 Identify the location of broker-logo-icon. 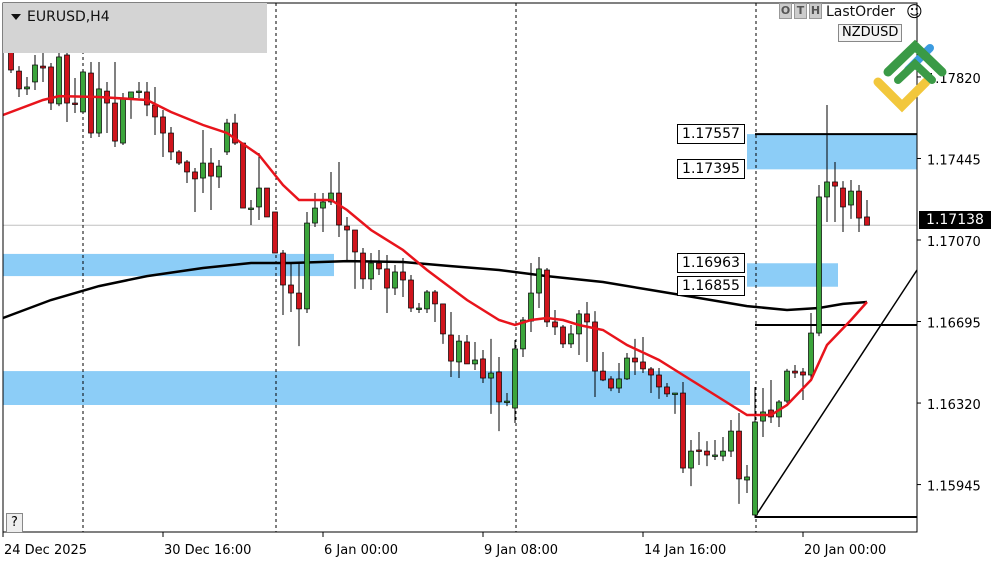
(910, 76).